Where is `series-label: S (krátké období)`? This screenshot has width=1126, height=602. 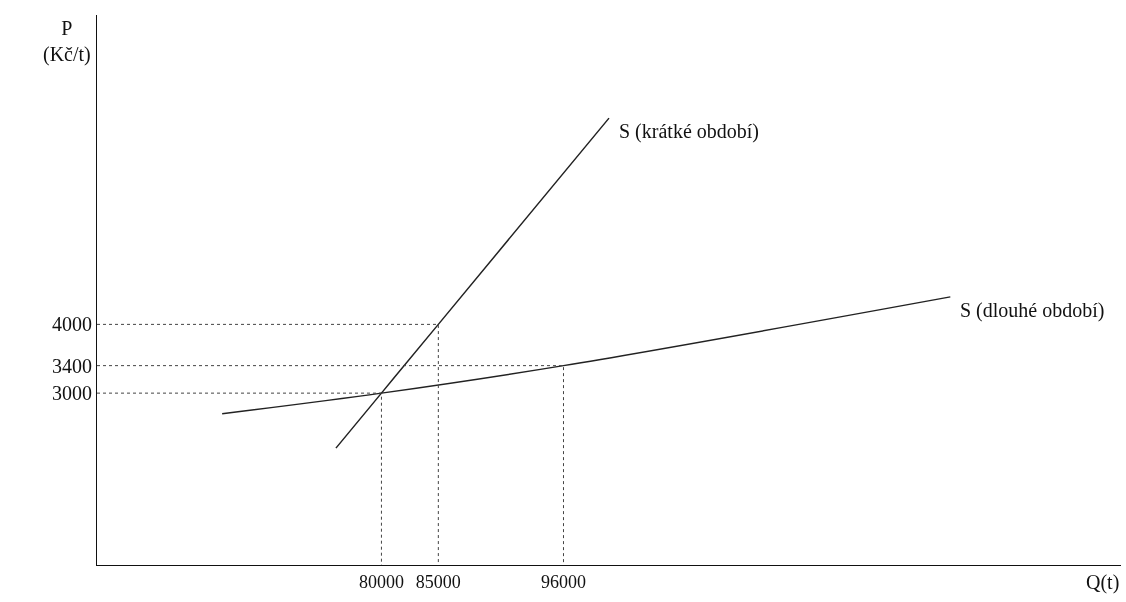
series-label: S (krátké období) is located at coordinates (689, 131).